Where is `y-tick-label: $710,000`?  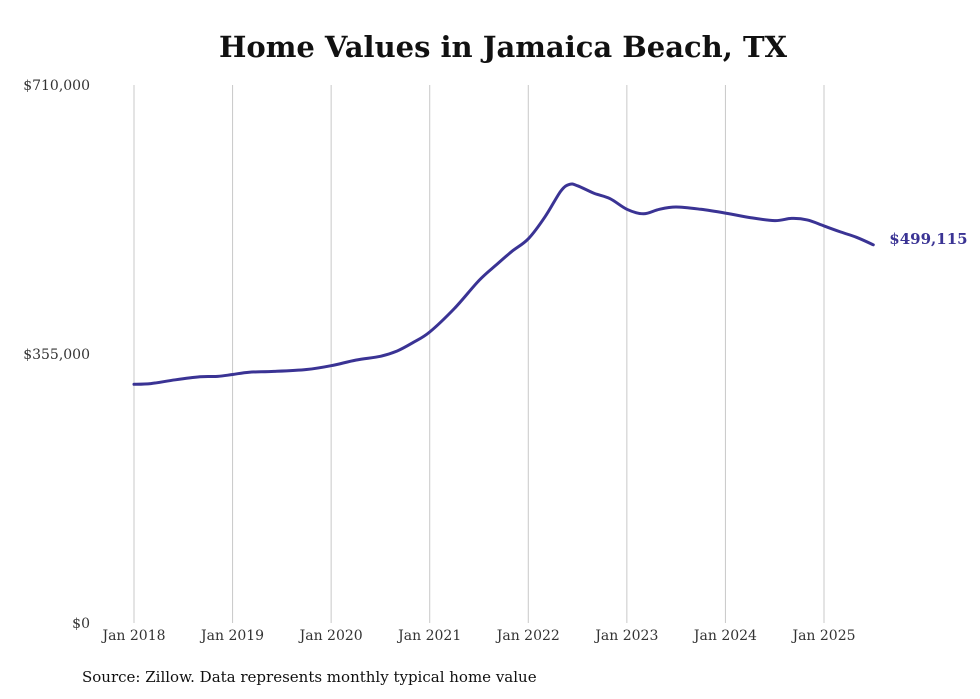 y-tick-label: $710,000 is located at coordinates (56, 86).